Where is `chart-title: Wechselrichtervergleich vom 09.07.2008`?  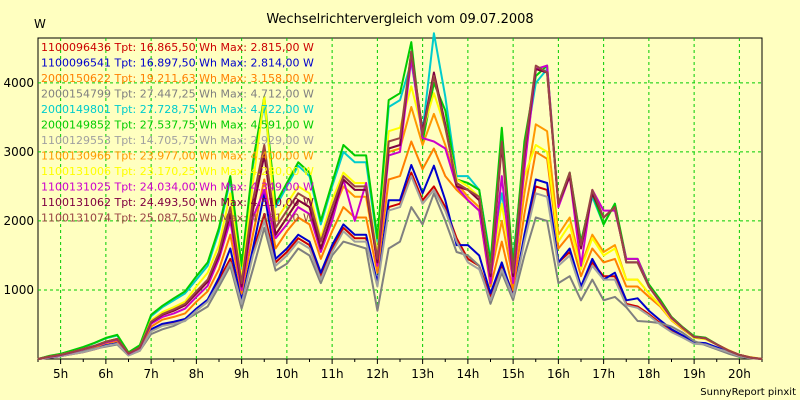
chart-title: Wechselrichtervergleich vom 09.07.2008 is located at coordinates (399, 19).